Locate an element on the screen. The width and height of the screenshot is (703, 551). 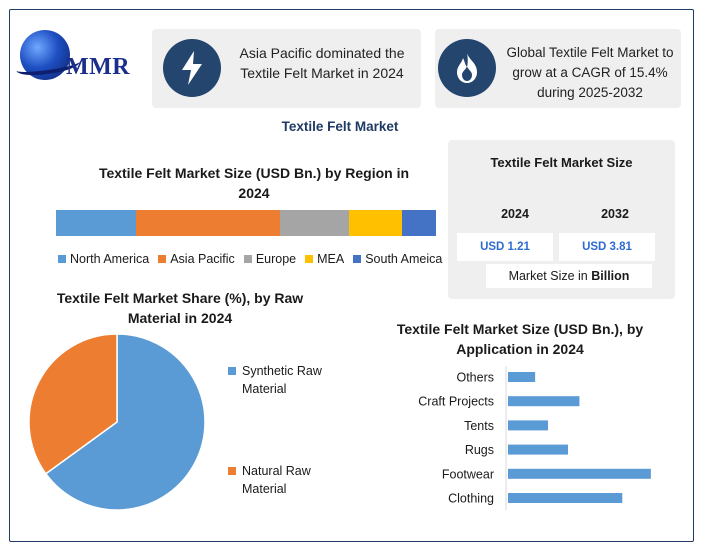
region-bar-segment-north-america is located at coordinates (96, 223).